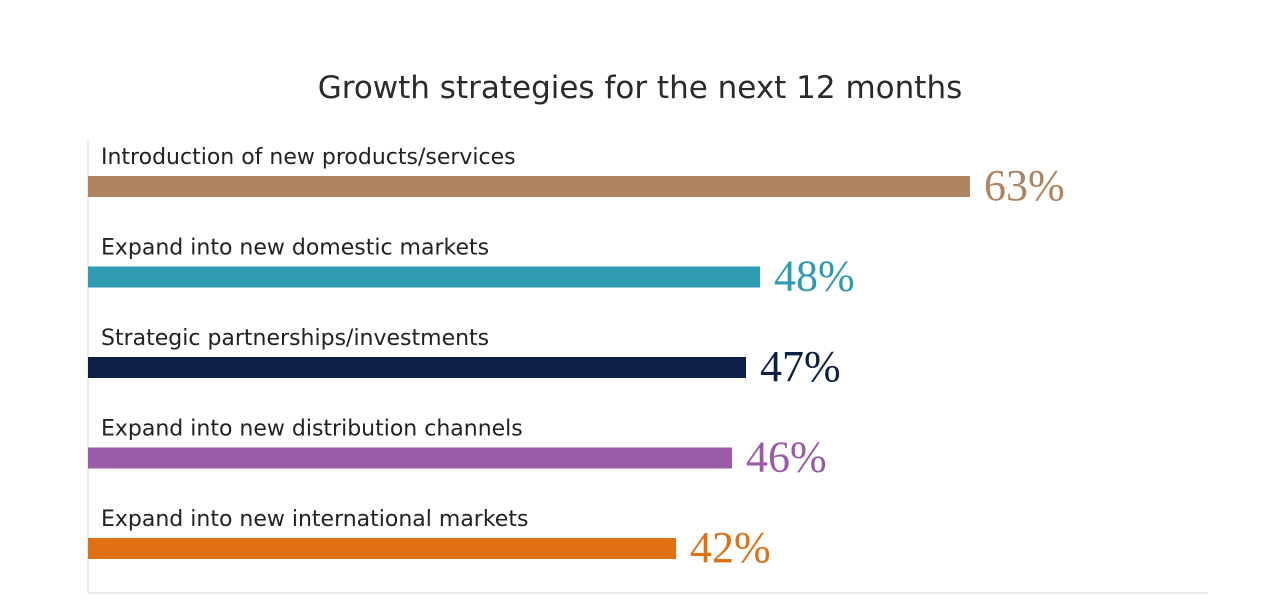  What do you see at coordinates (312, 429) in the screenshot?
I see `category-label: Expand into new distribution channels` at bounding box center [312, 429].